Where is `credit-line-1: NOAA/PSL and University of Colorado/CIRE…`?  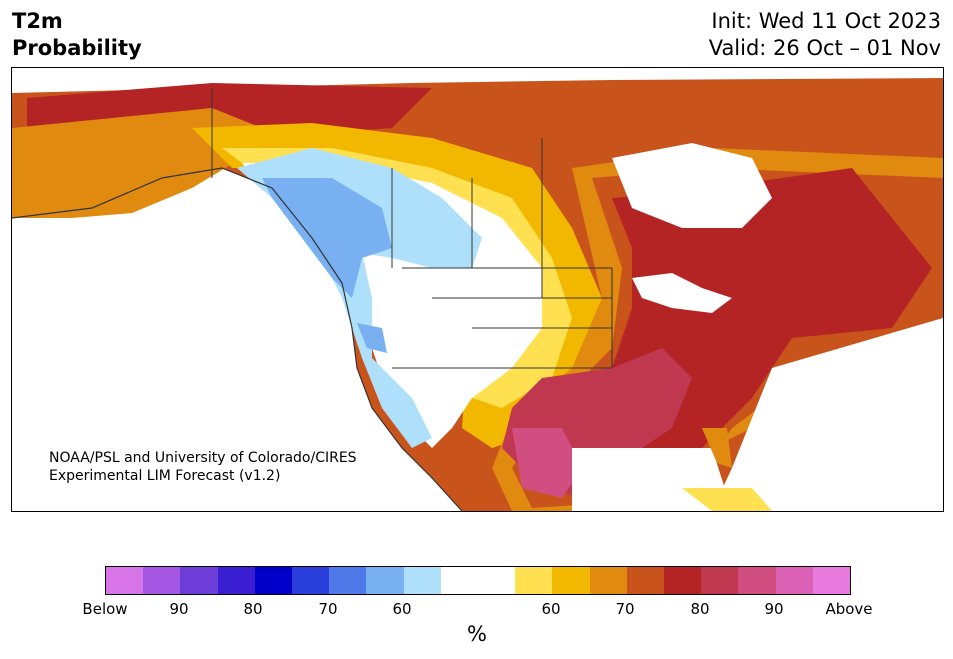 credit-line-1: NOAA/PSL and University of Colorado/CIRE… is located at coordinates (203, 458).